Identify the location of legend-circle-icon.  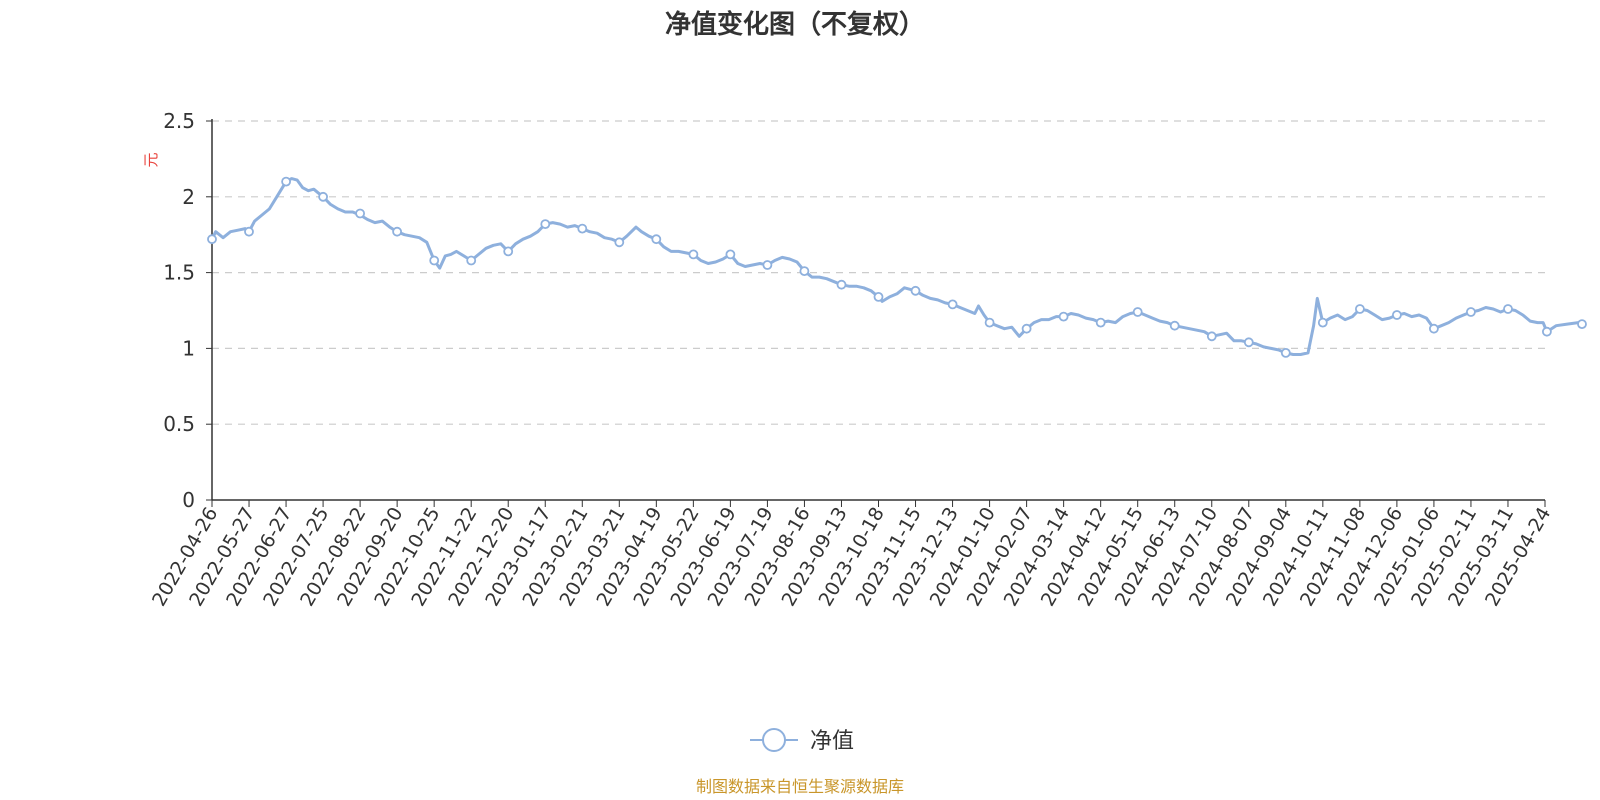
(774, 740).